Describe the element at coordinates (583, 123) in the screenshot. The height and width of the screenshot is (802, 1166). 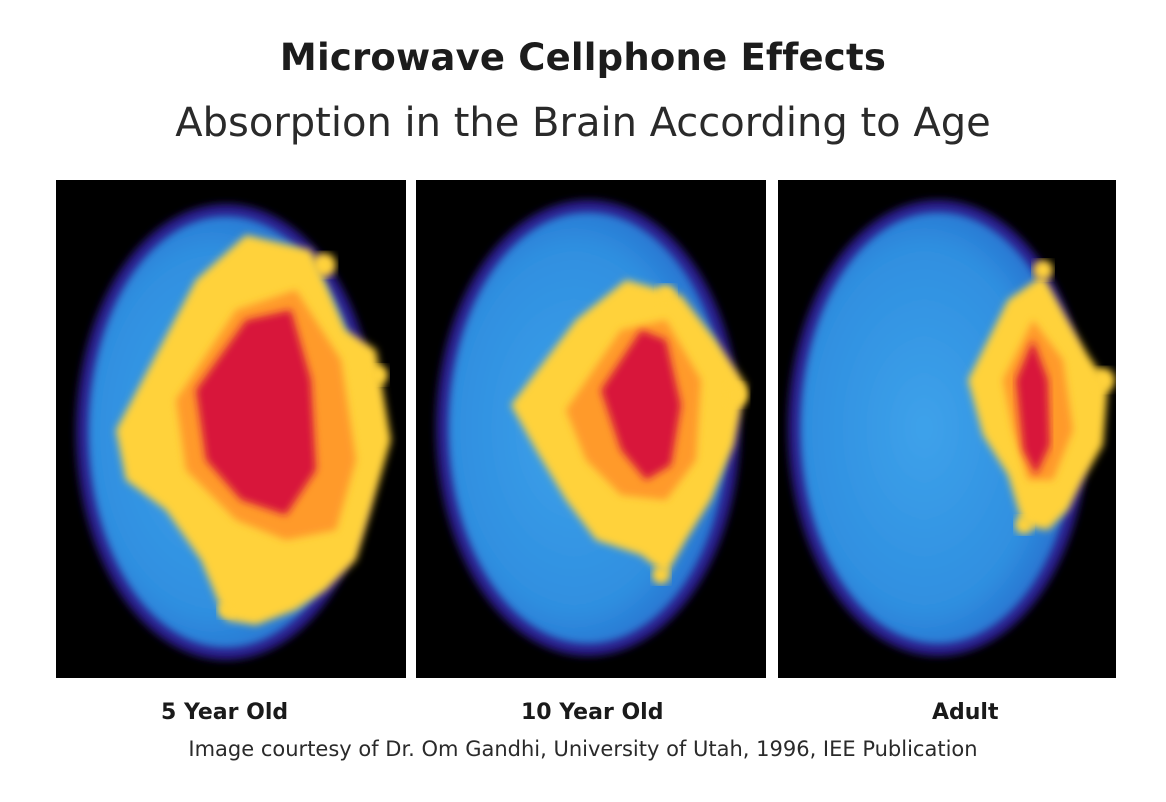
I see `page-subtitle: Absorption in the Brain According to Age` at that location.